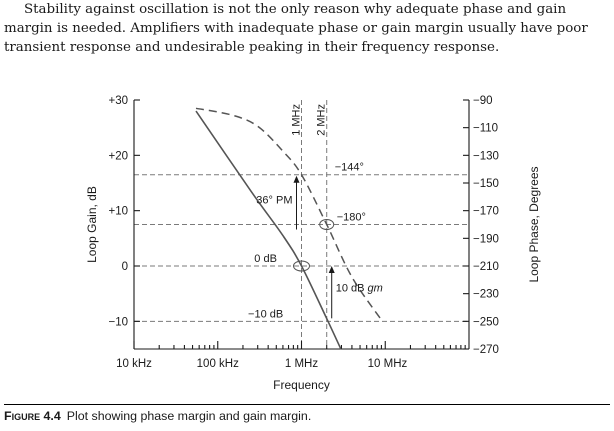  I want to click on caption-label: Figure 4.4, so click(32, 416).